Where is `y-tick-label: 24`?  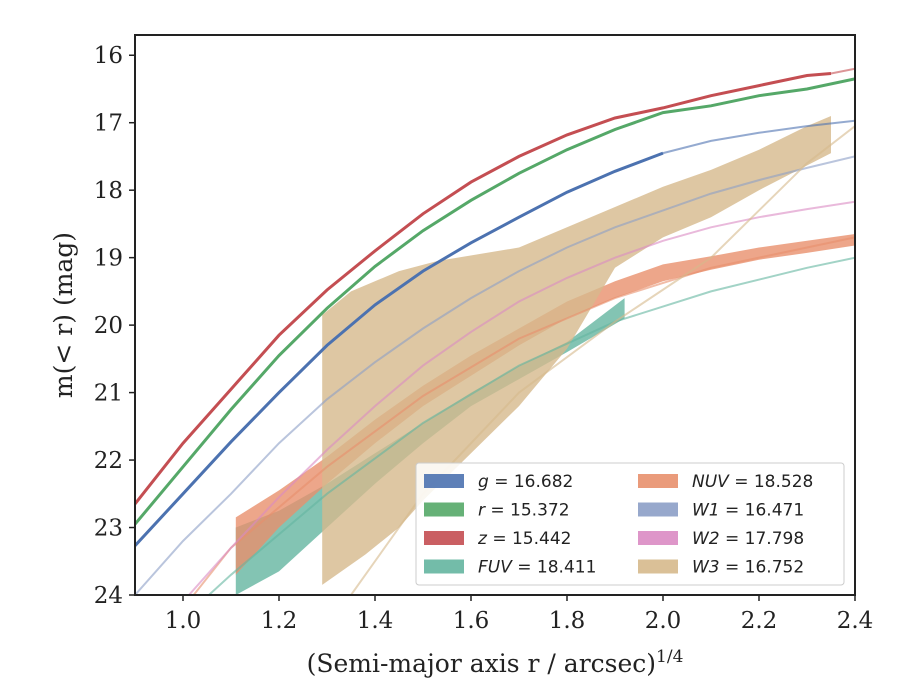 y-tick-label: 24 is located at coordinates (108, 596).